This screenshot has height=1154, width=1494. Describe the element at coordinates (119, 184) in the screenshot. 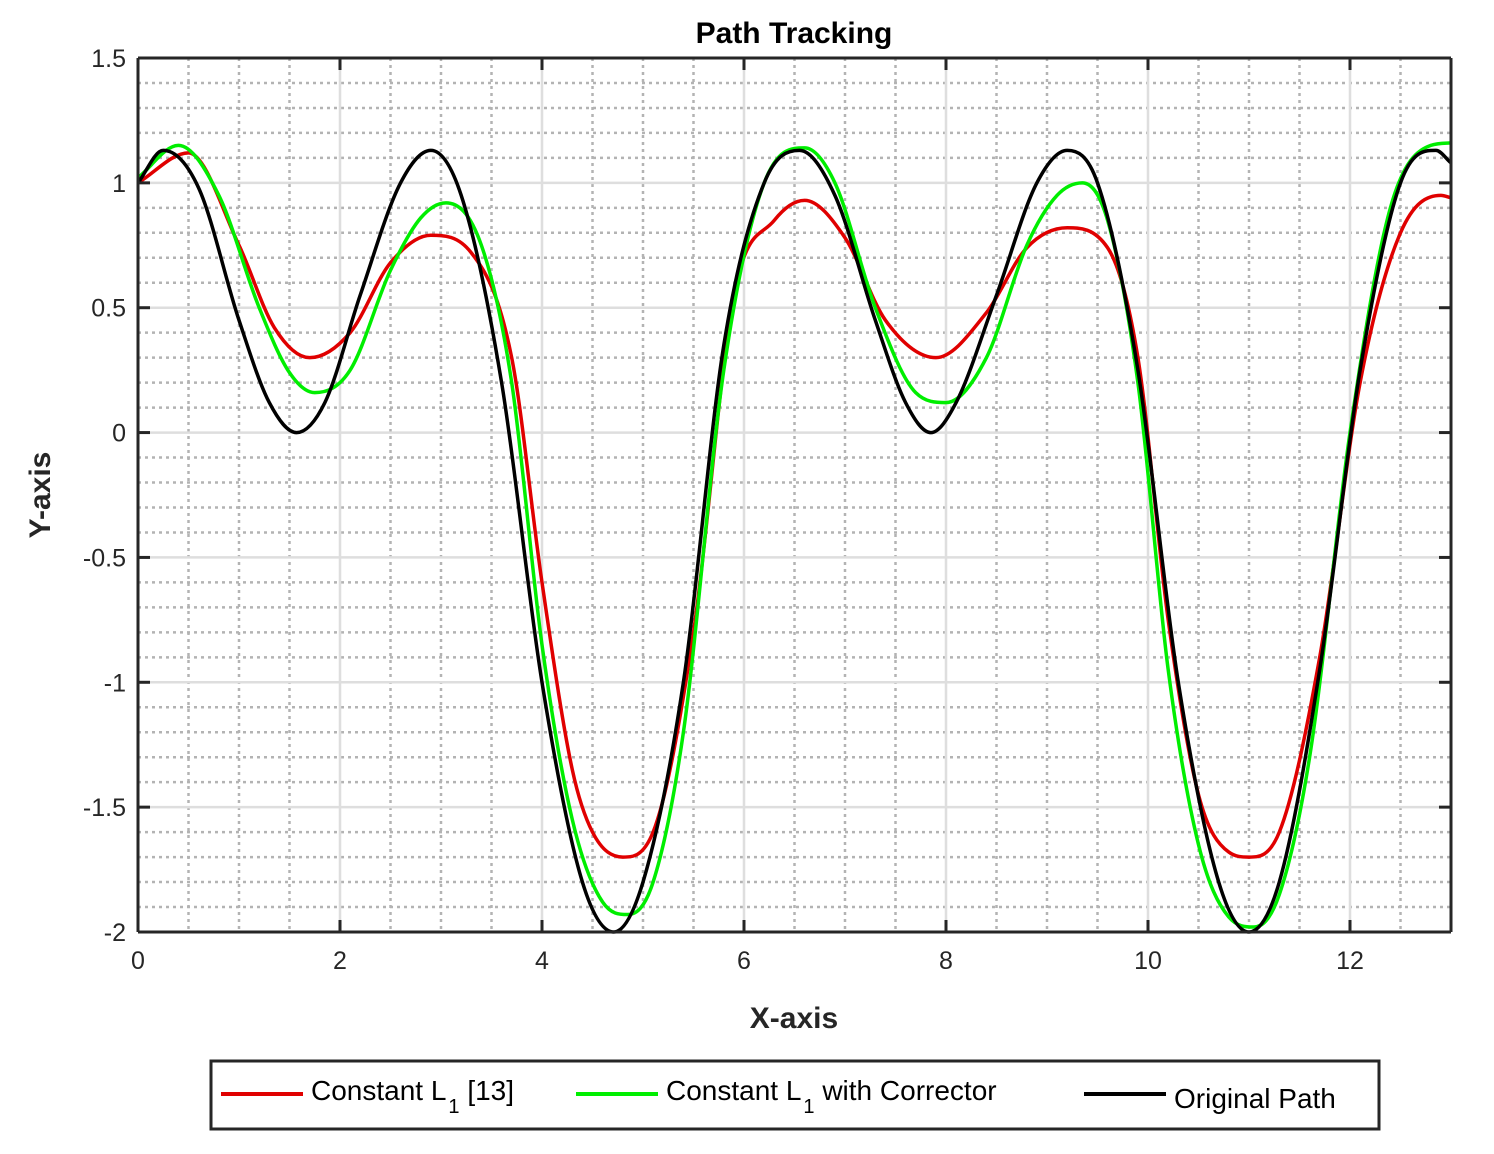

I see `y-tick-label: 1` at that location.